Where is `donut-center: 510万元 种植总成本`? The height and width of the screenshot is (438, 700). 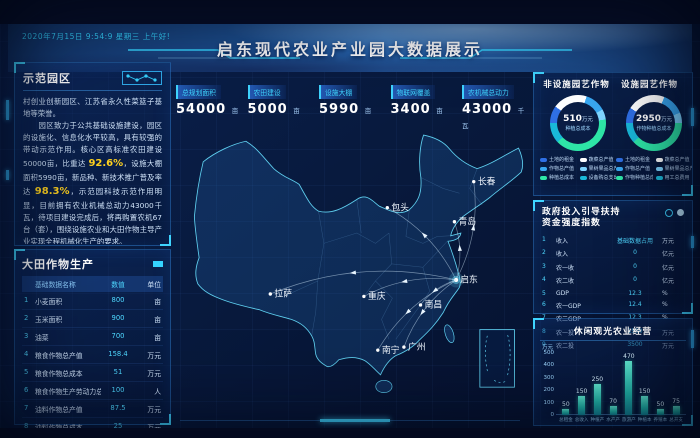
donut-center: 510万元 种植总成本 is located at coordinates (578, 123).